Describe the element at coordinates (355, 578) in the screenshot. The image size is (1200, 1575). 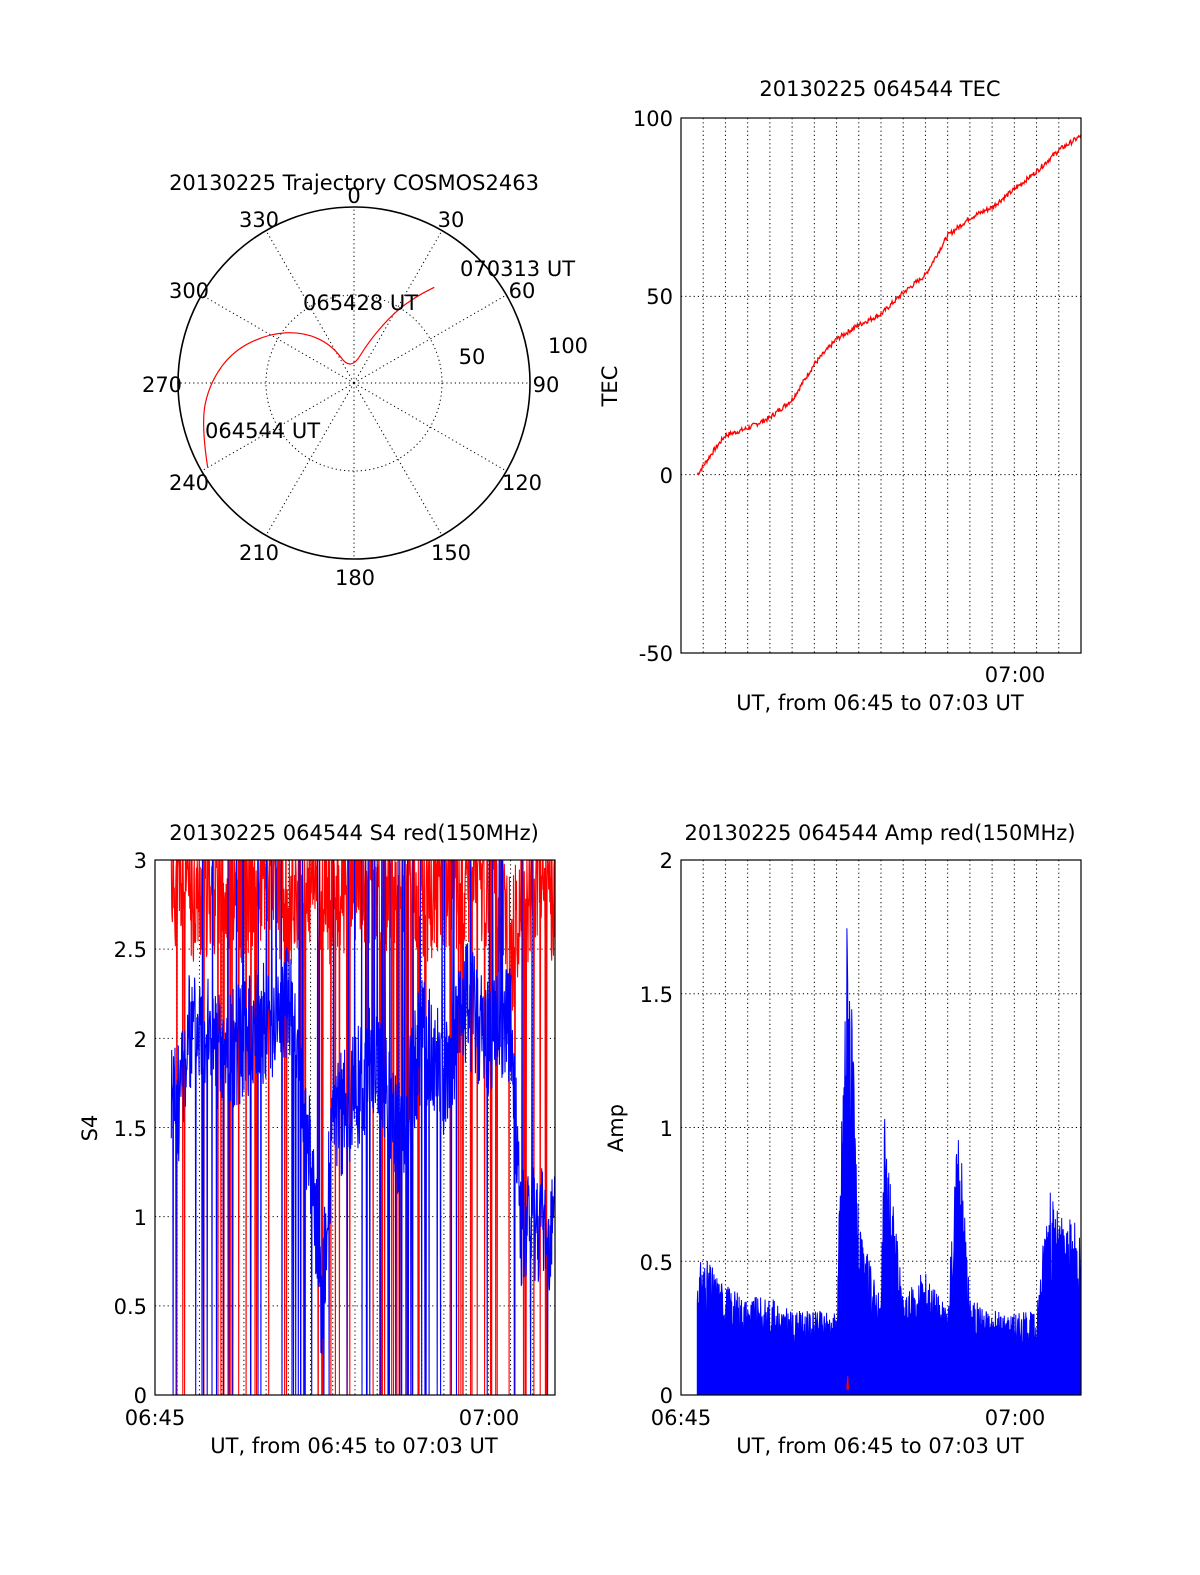
I see `angle-label-180: 180` at that location.